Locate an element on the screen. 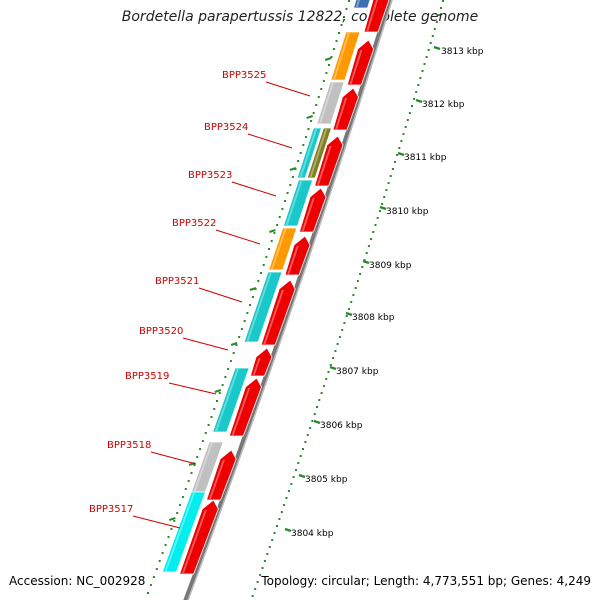  gene-label: BPP3521 is located at coordinates (177, 281).